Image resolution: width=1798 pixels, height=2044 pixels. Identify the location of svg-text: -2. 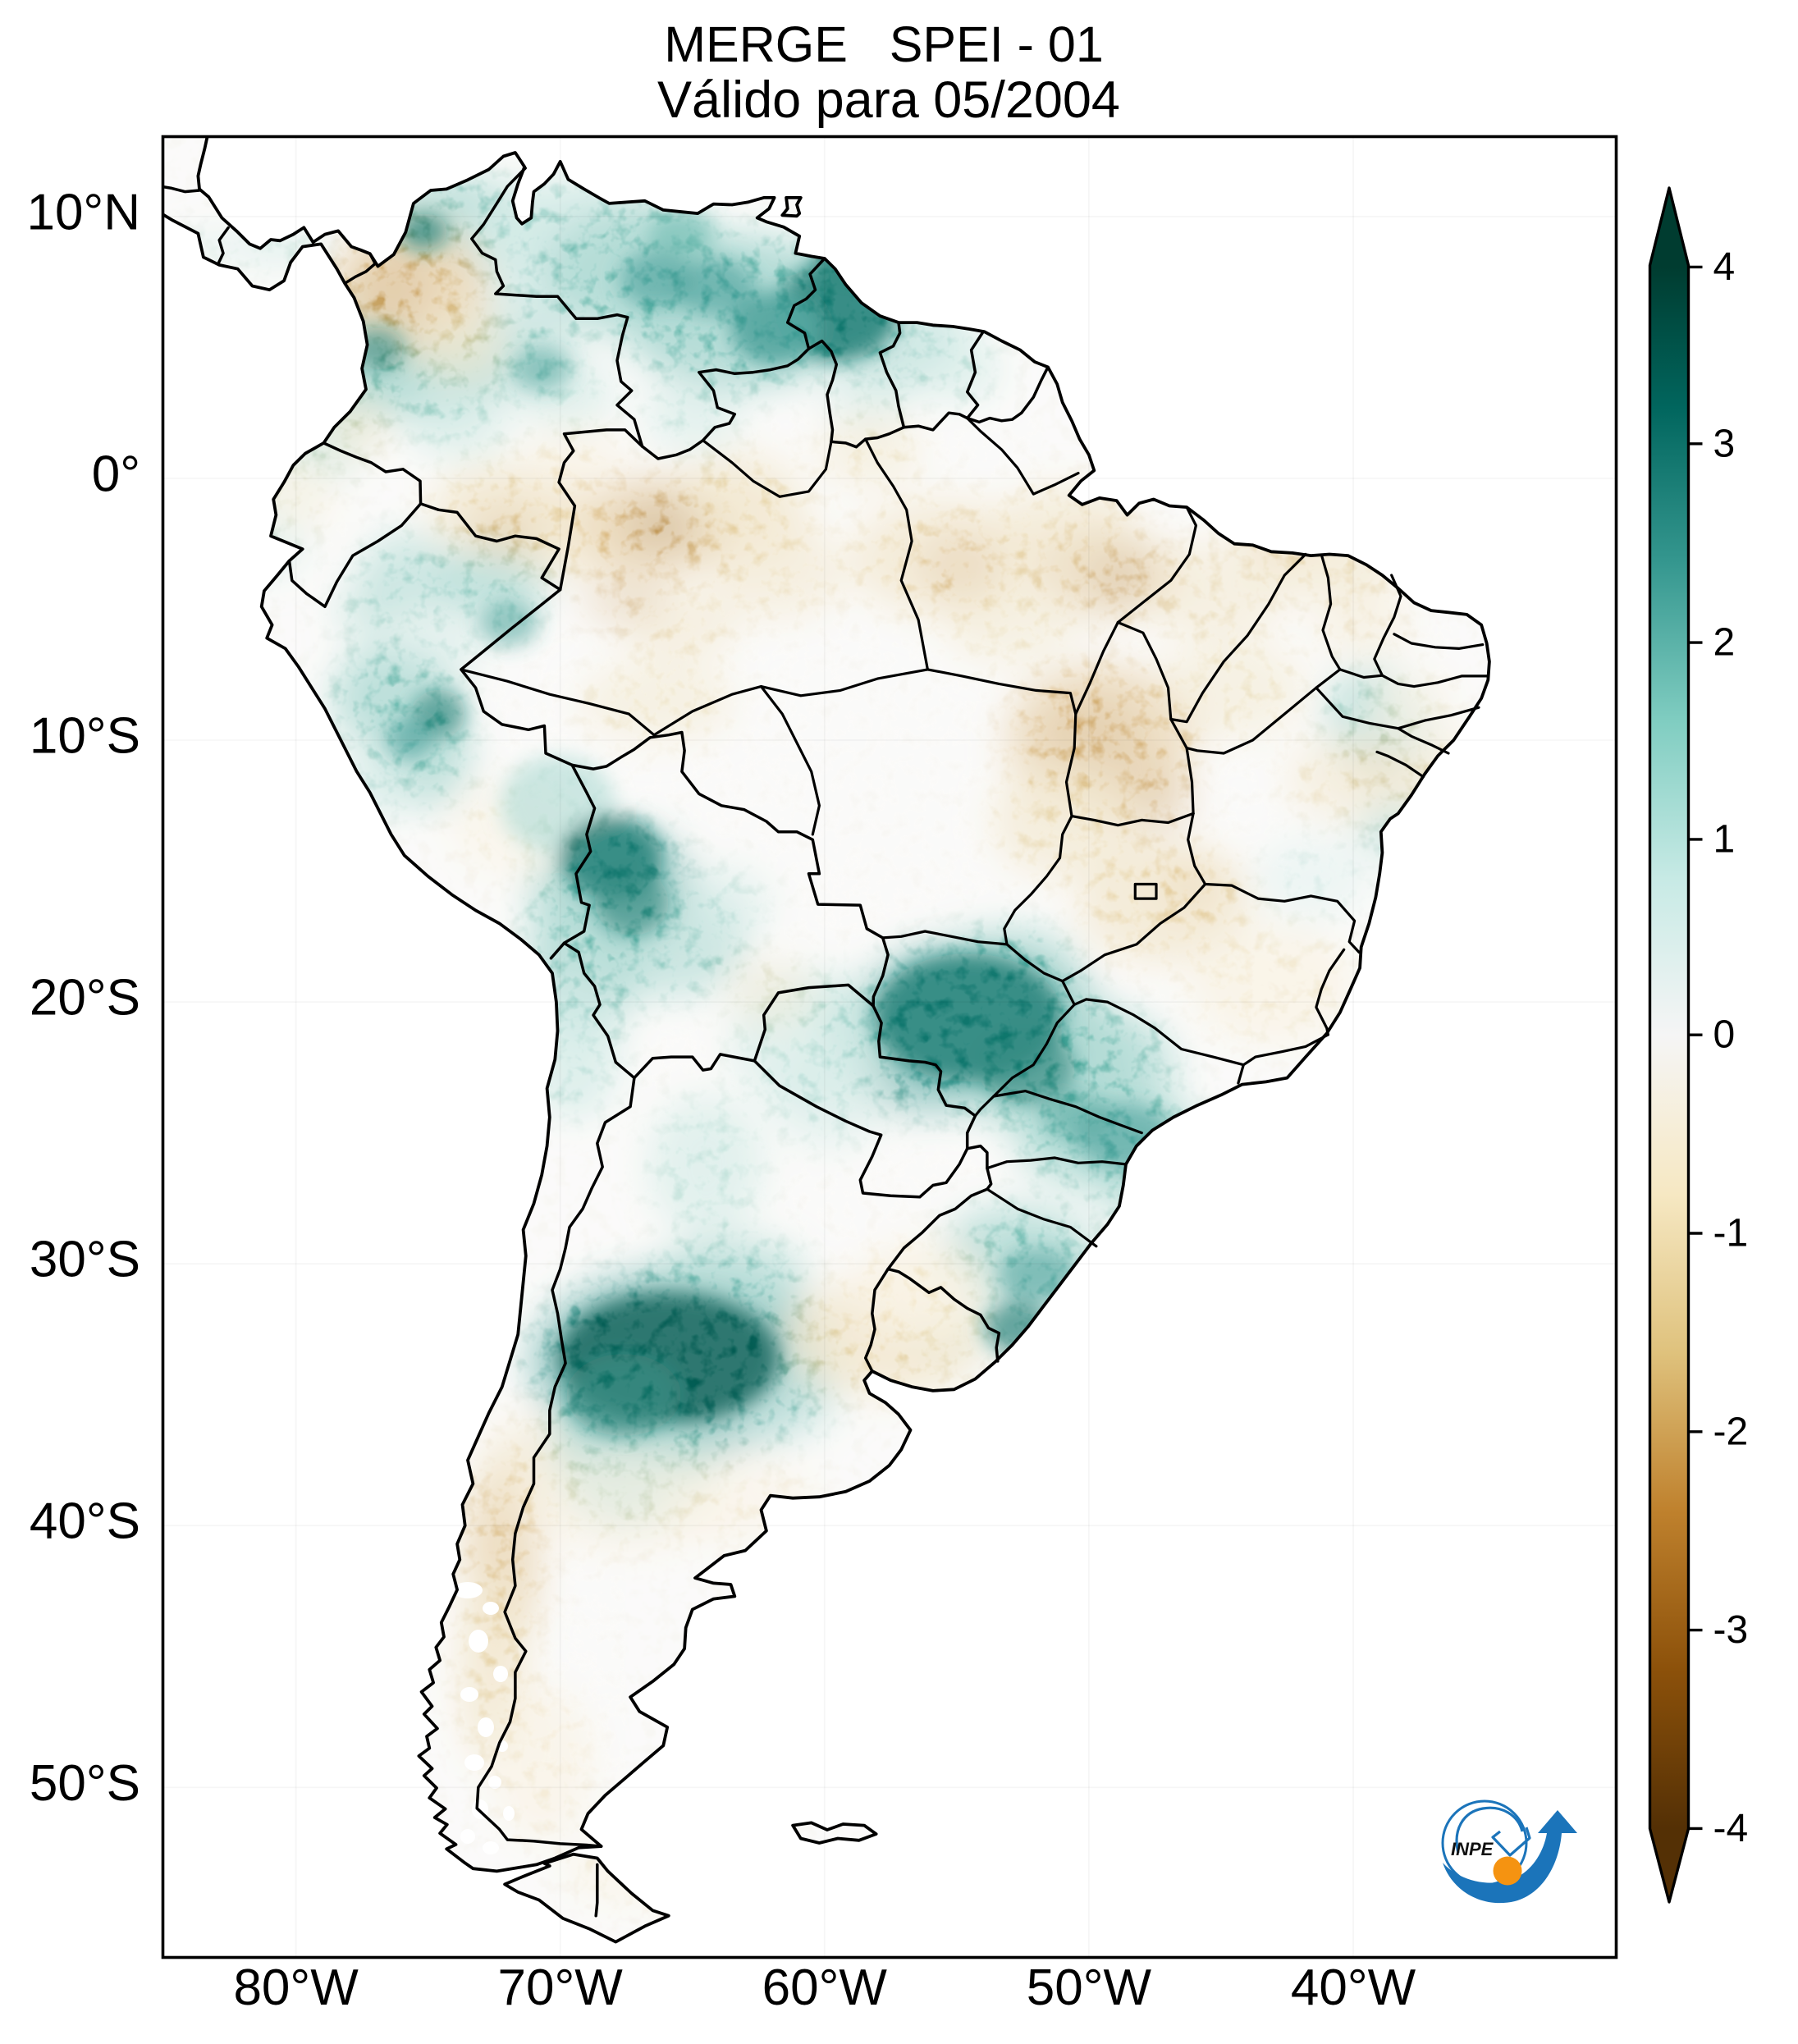
(1731, 1431).